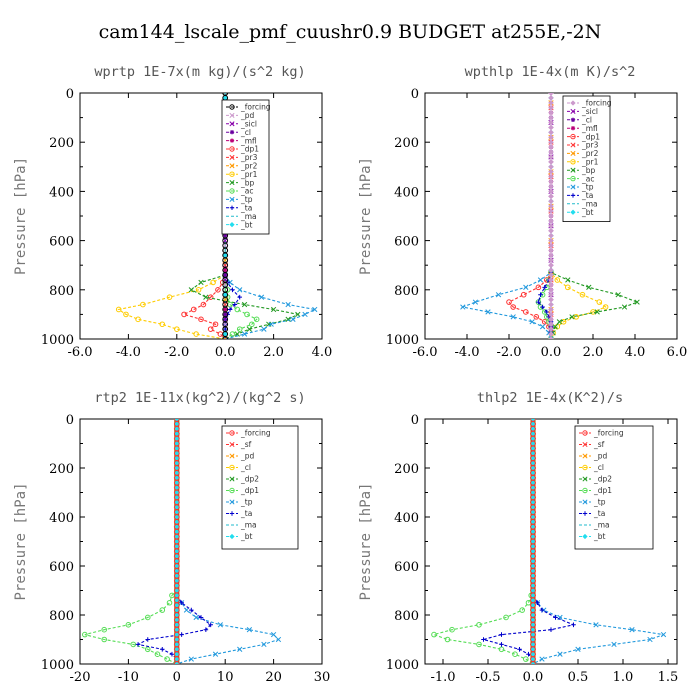  I want to click on x-tick-label: -20, so click(80, 677).